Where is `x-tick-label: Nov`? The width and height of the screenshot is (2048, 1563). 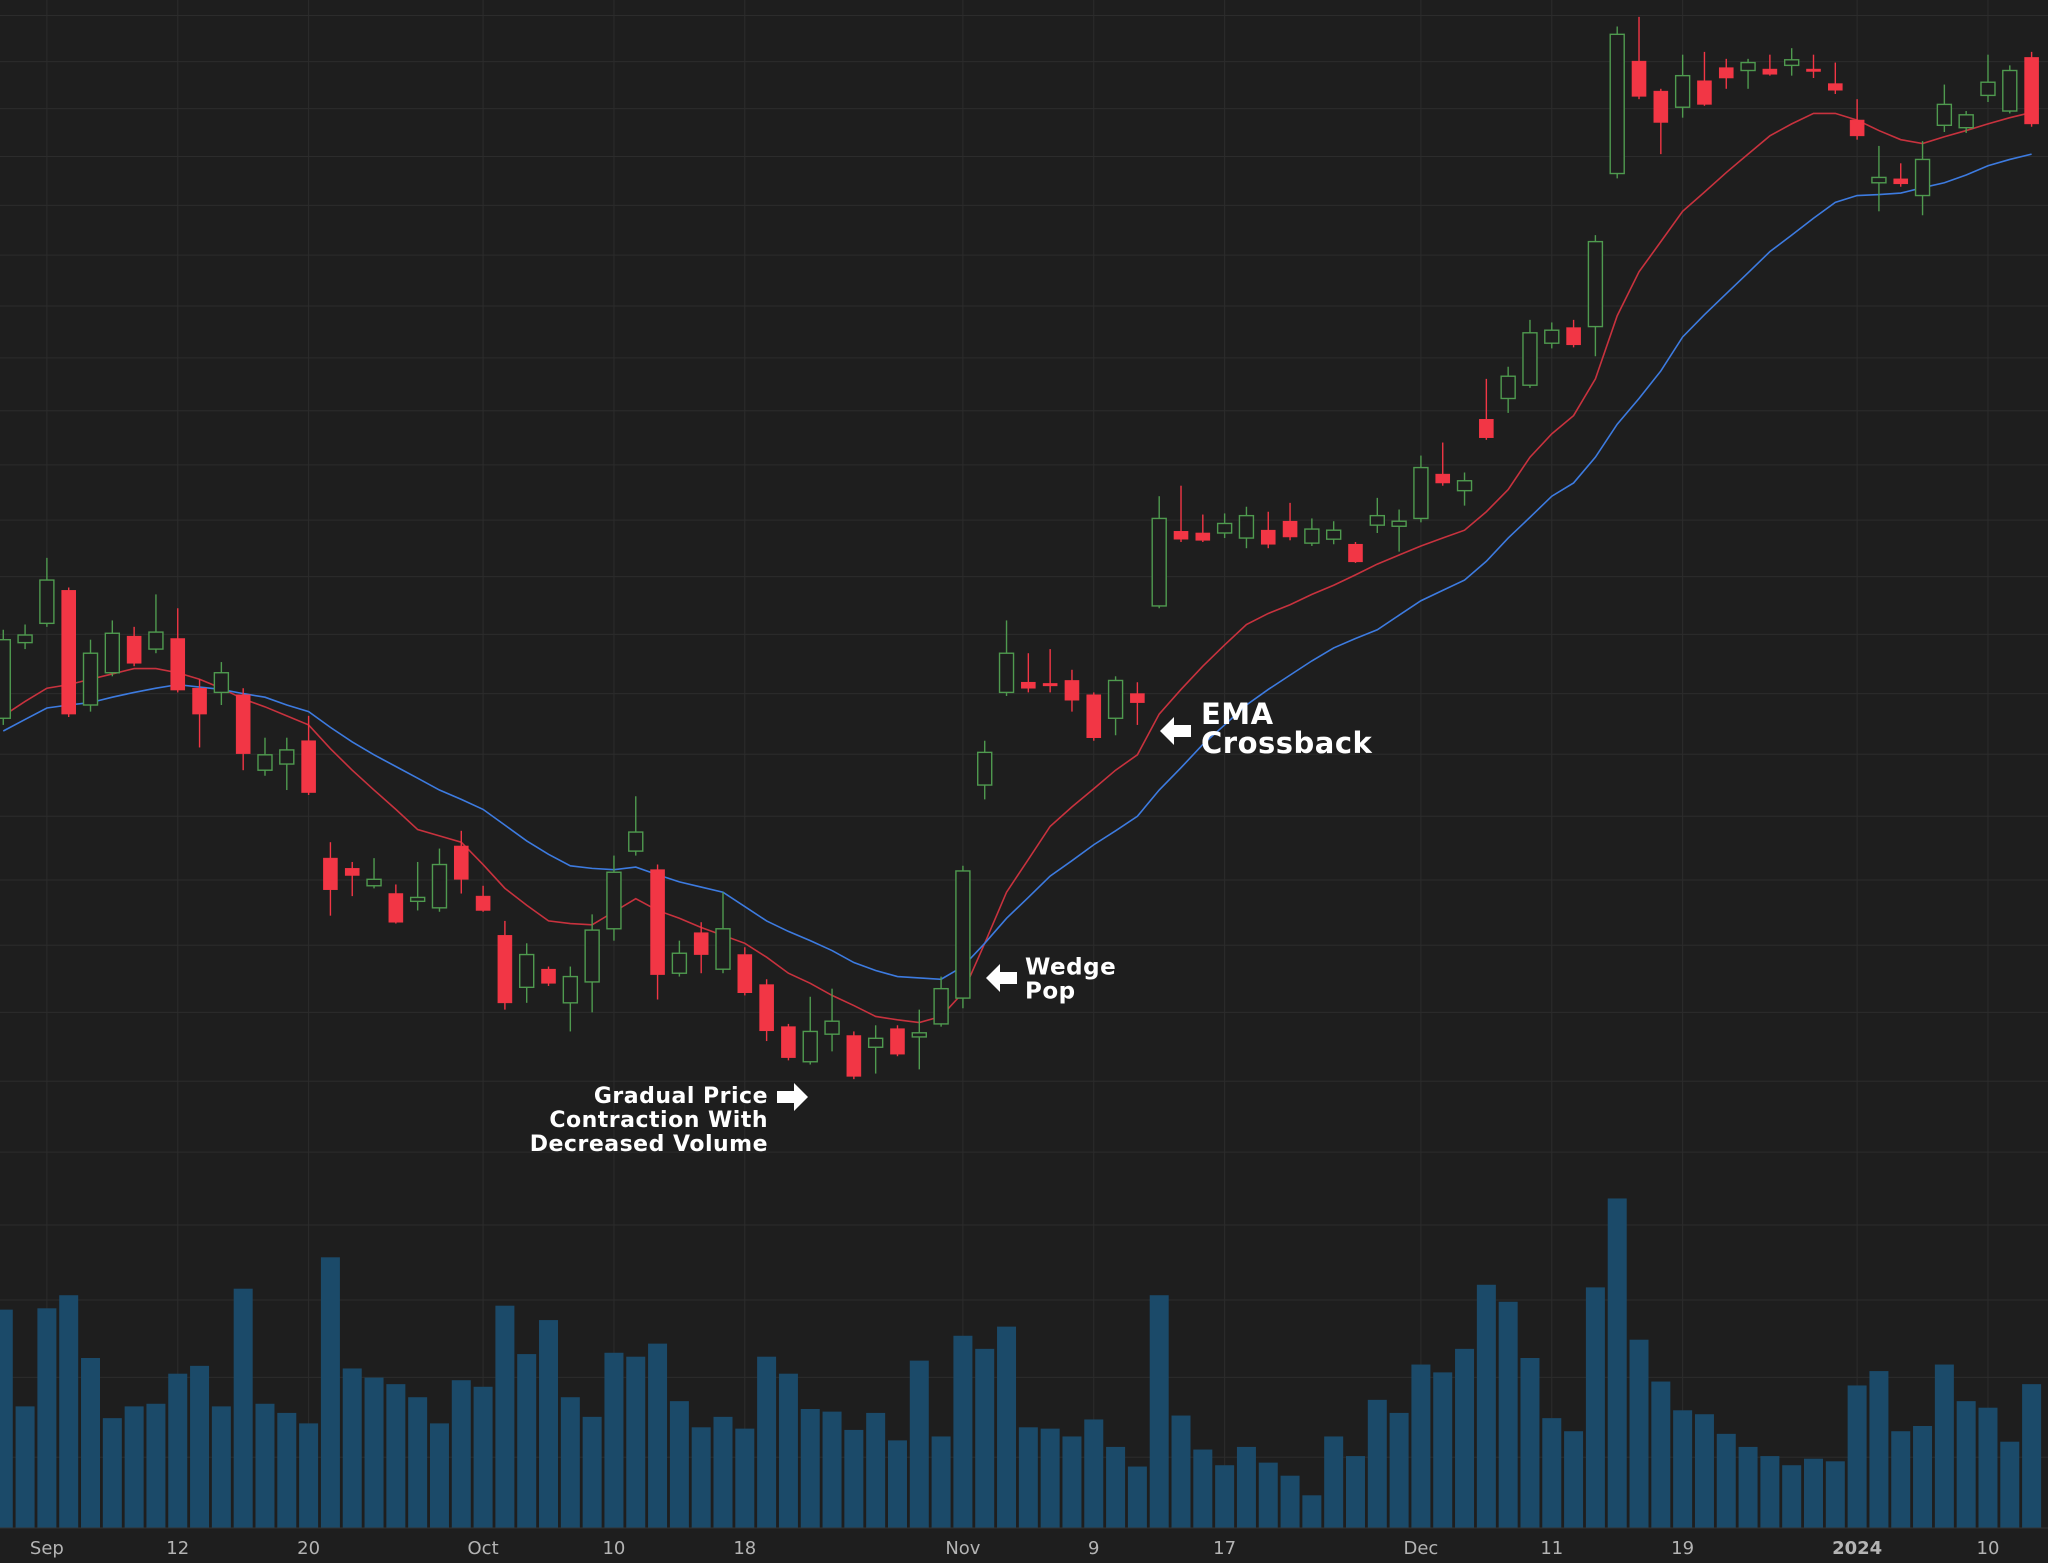 x-tick-label: Nov is located at coordinates (962, 1548).